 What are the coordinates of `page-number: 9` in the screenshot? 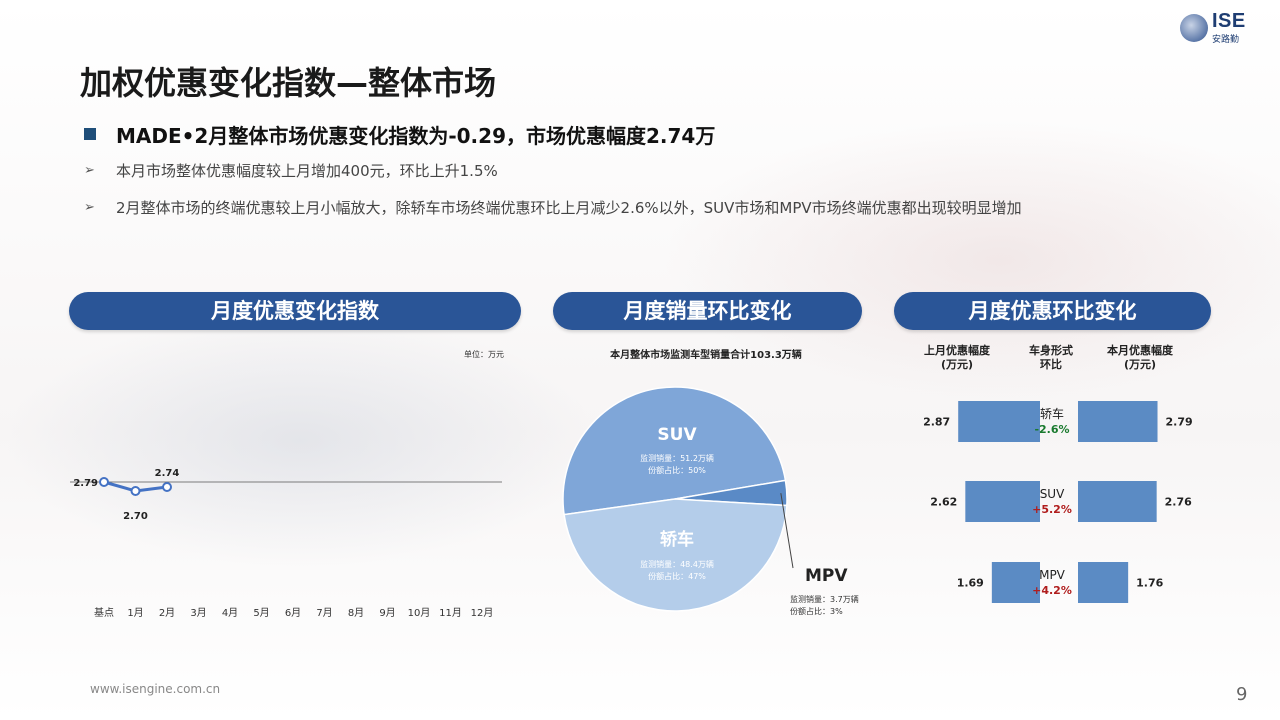 It's located at (1242, 694).